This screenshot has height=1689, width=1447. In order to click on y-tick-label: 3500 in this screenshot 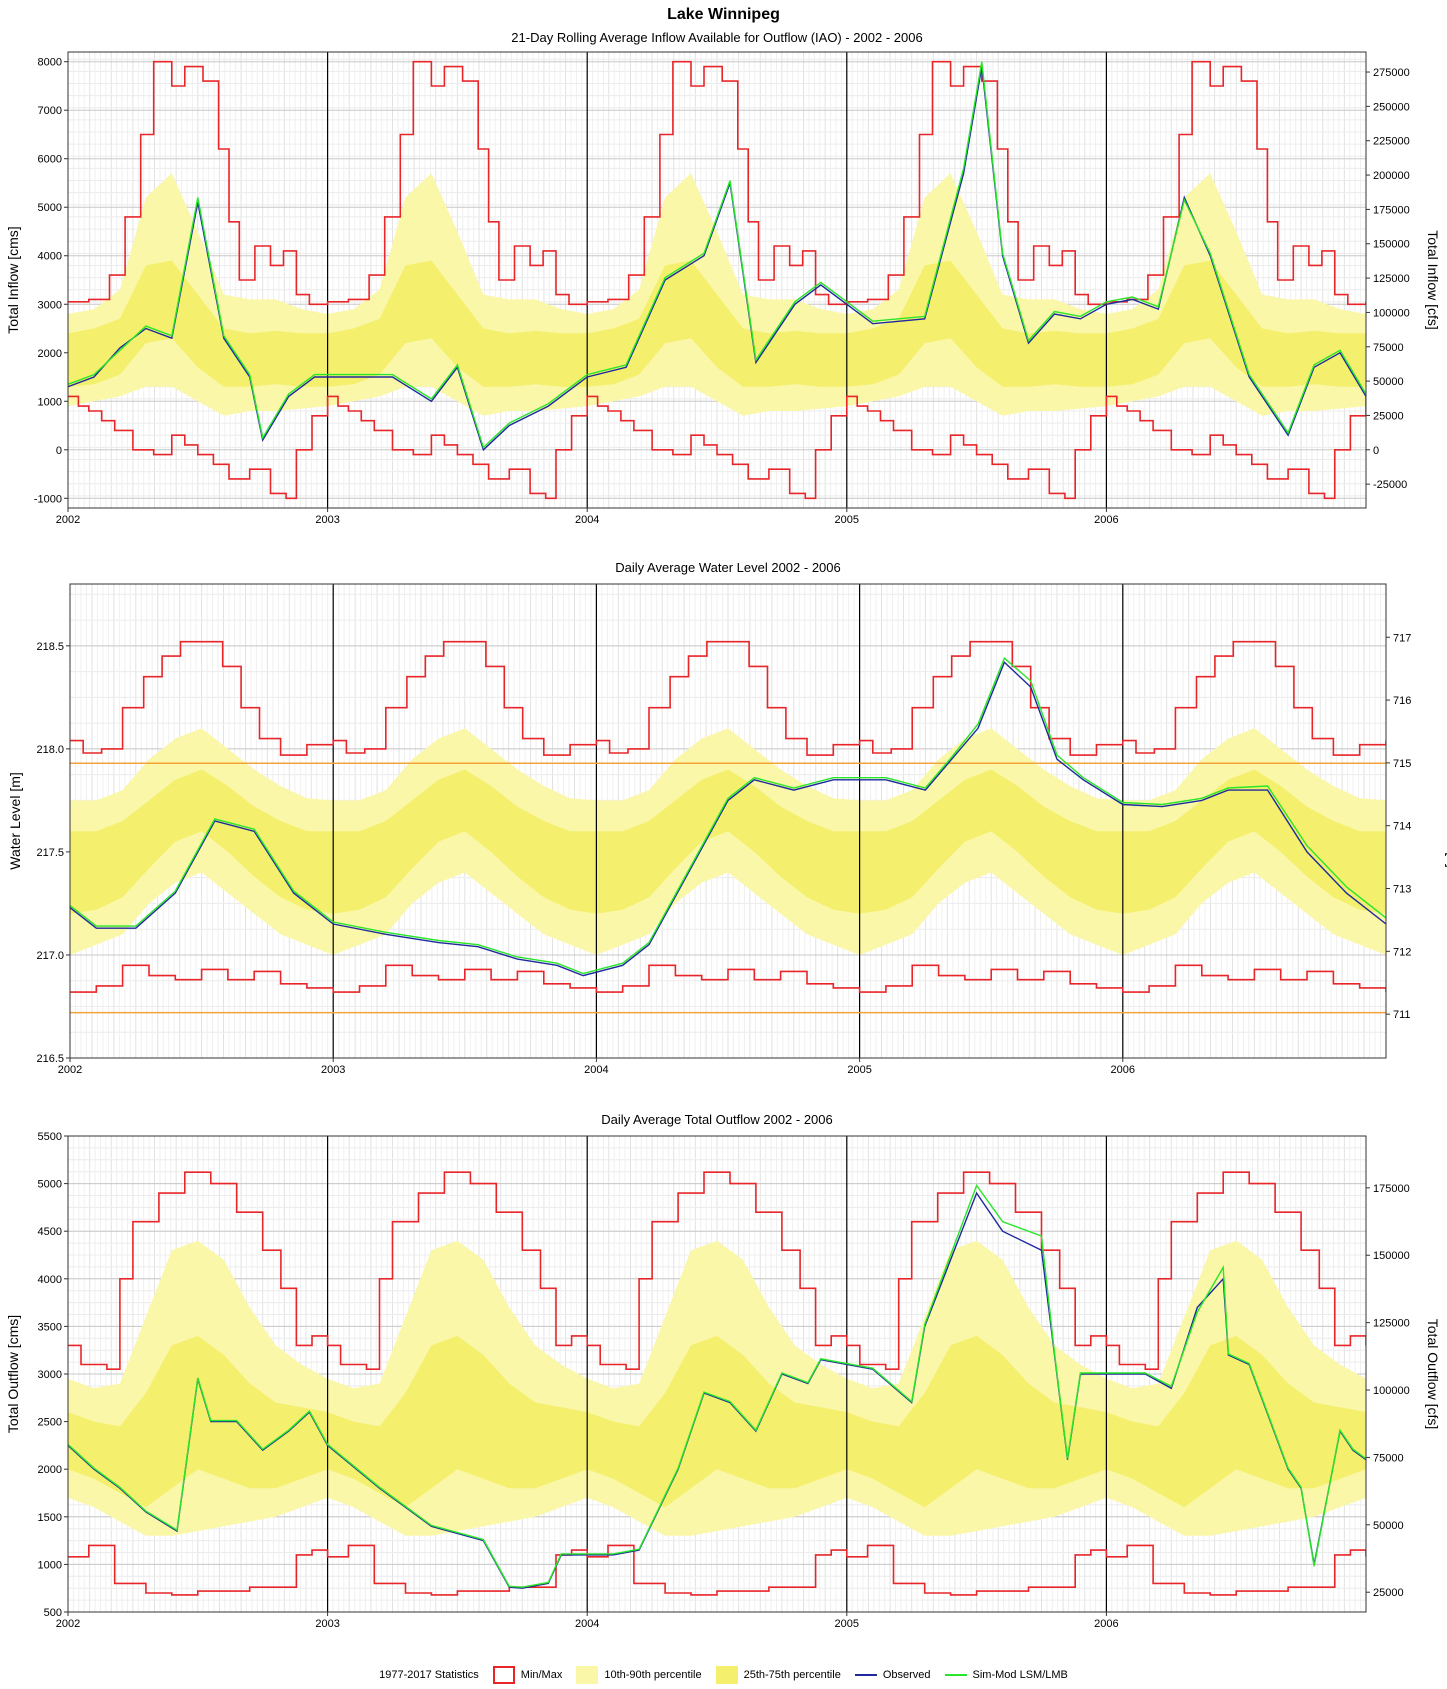, I will do `click(50, 1327)`.